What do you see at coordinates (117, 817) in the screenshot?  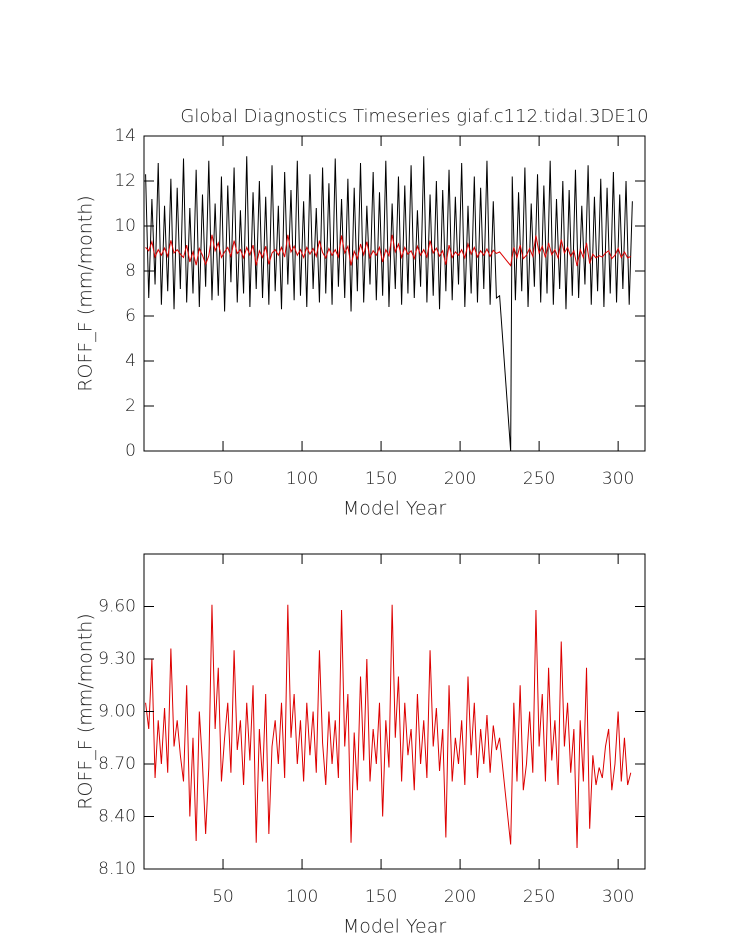 I see `y-tick-label: 8.40` at bounding box center [117, 817].